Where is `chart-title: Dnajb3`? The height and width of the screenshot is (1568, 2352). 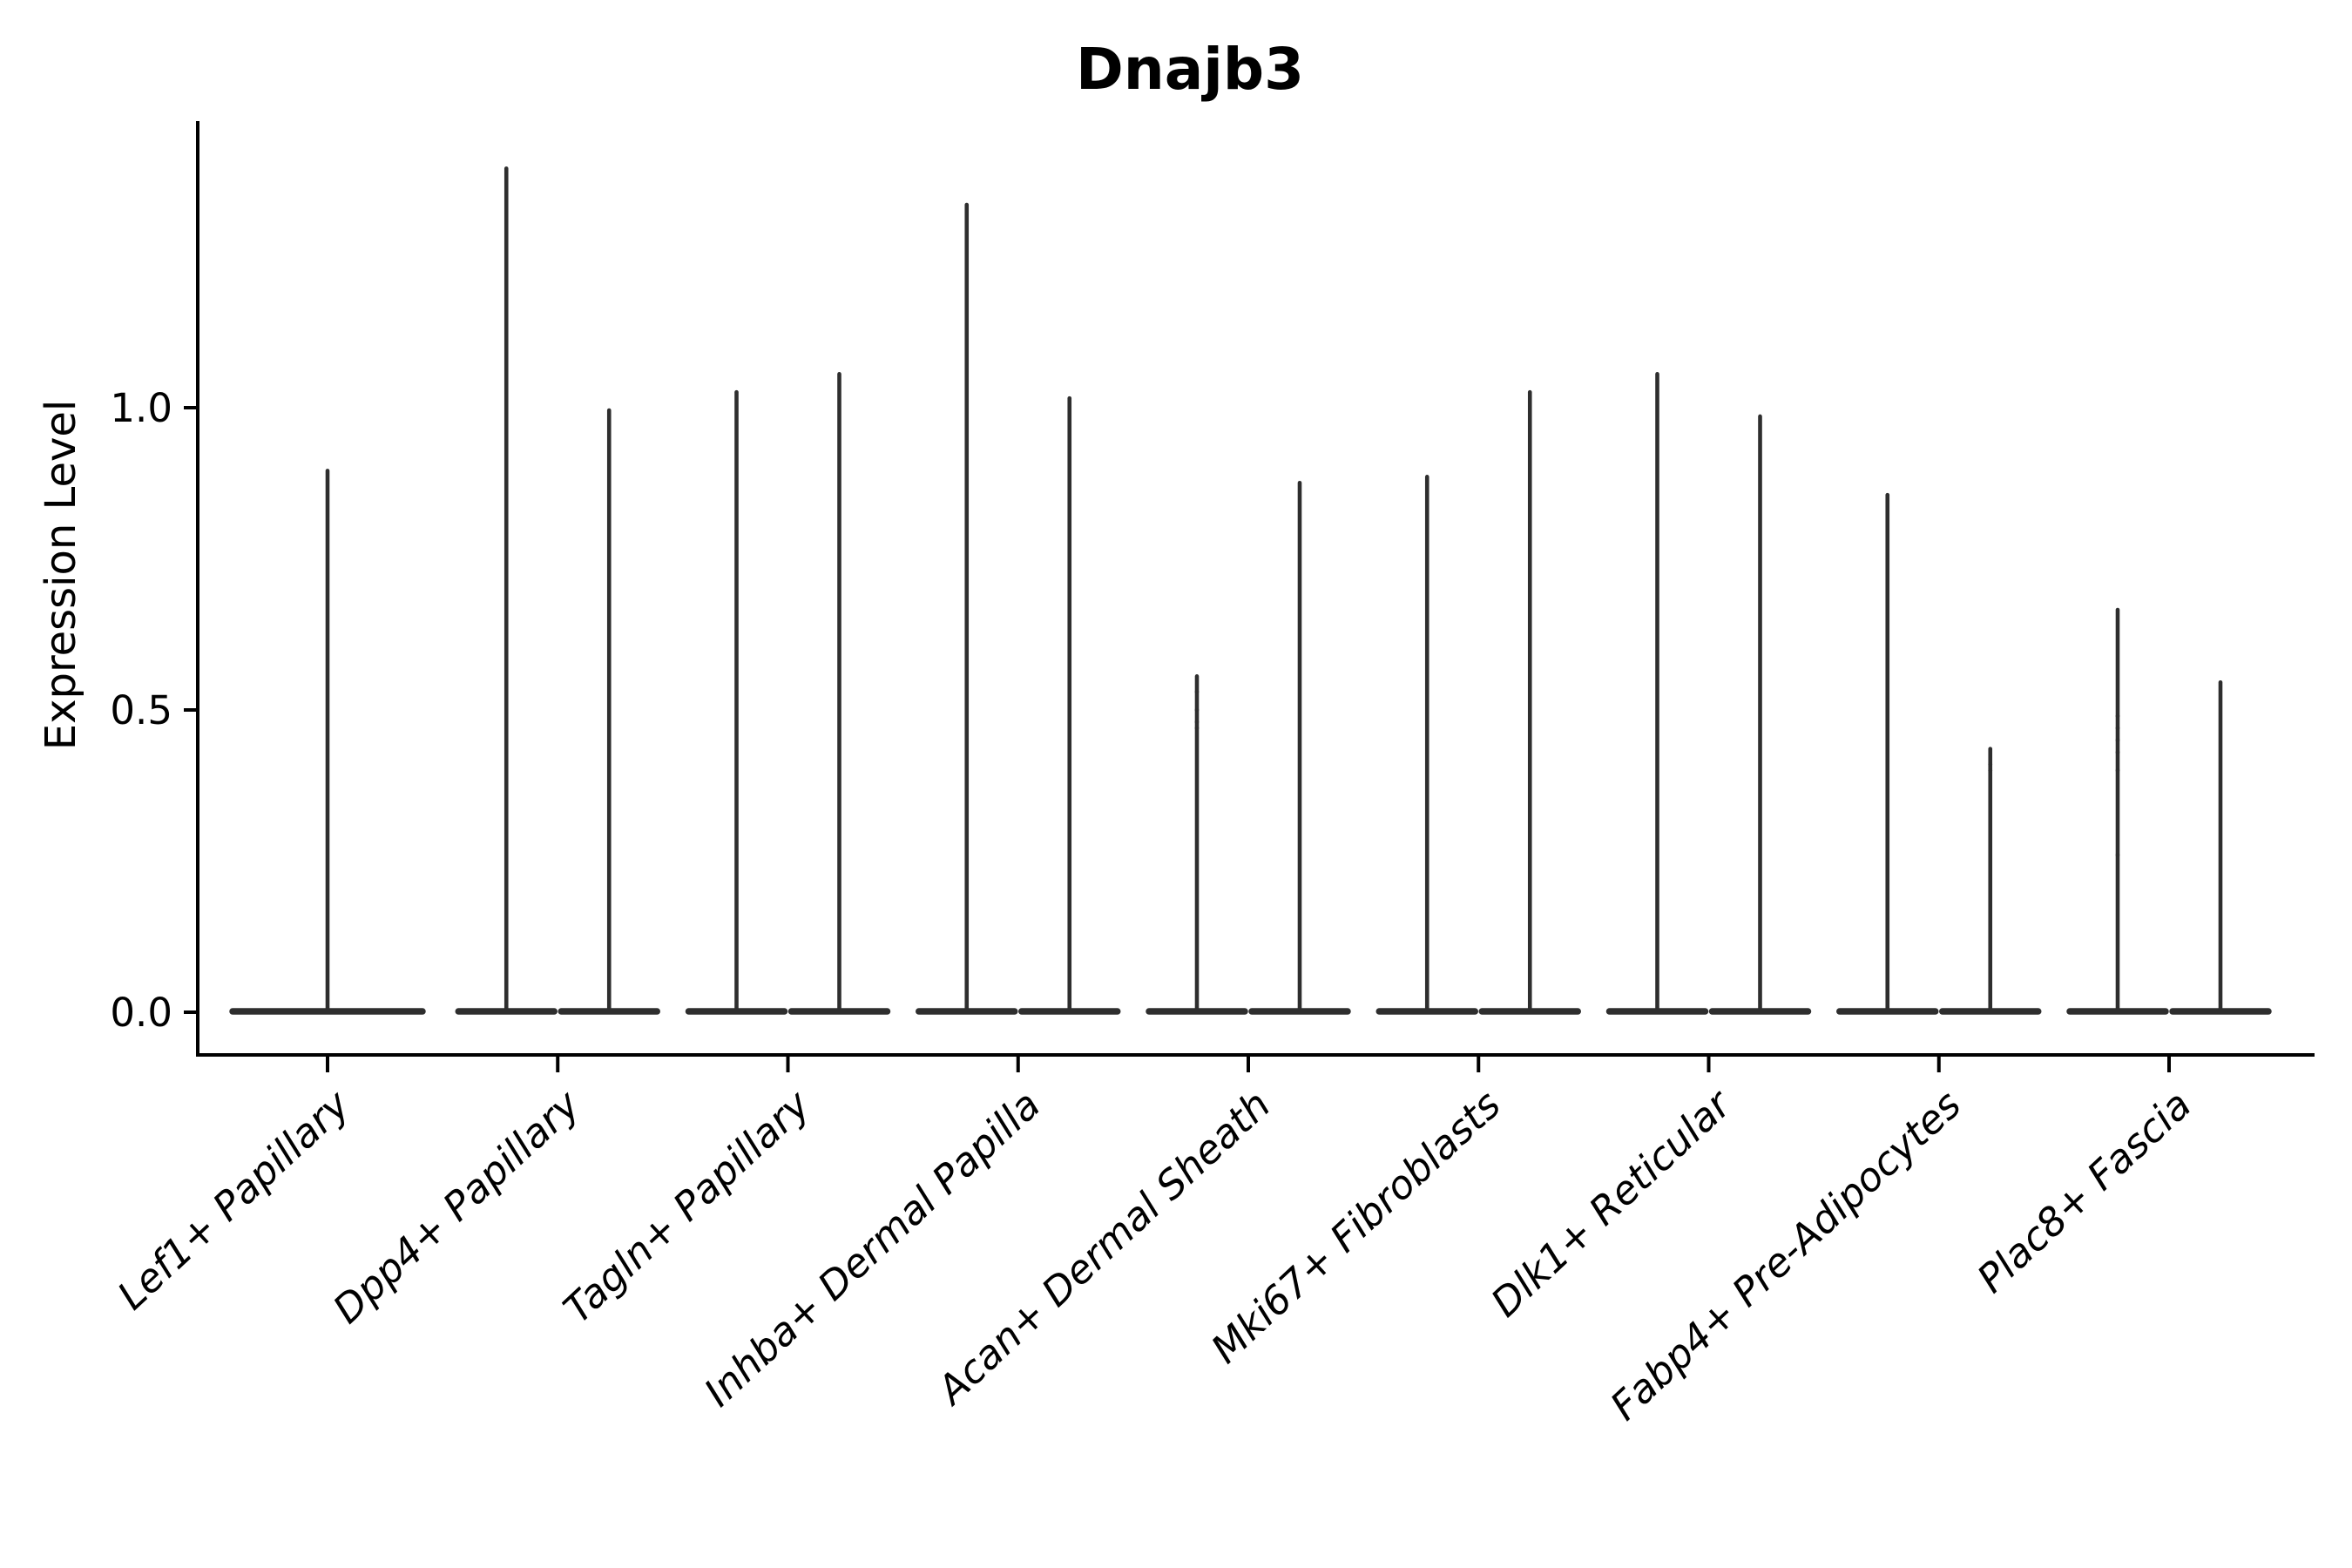
chart-title: Dnajb3 is located at coordinates (1190, 69).